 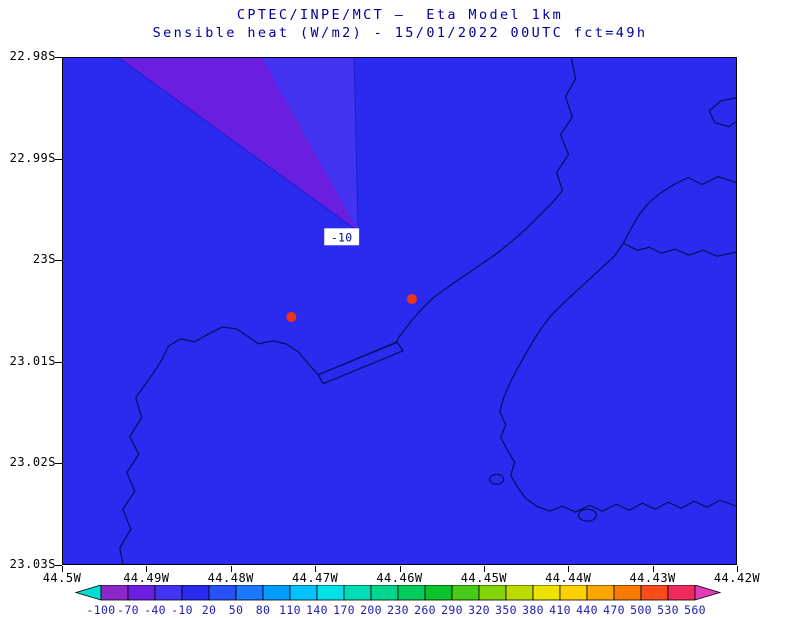 I want to click on colorbar-label: 230, so click(x=398, y=610).